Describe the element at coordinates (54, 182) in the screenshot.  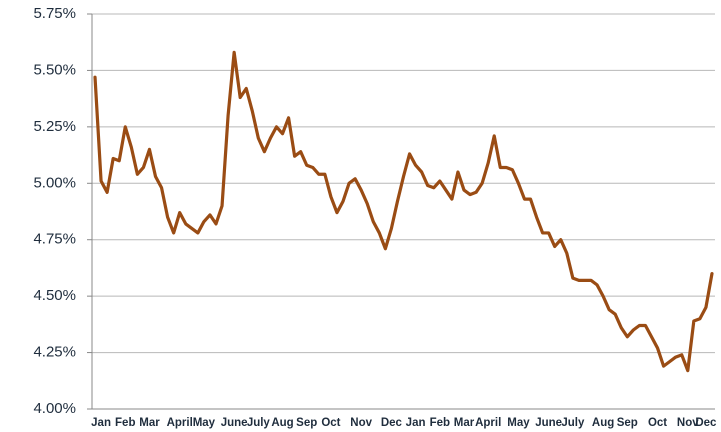
I see `y-tick-label: 5.00%` at that location.